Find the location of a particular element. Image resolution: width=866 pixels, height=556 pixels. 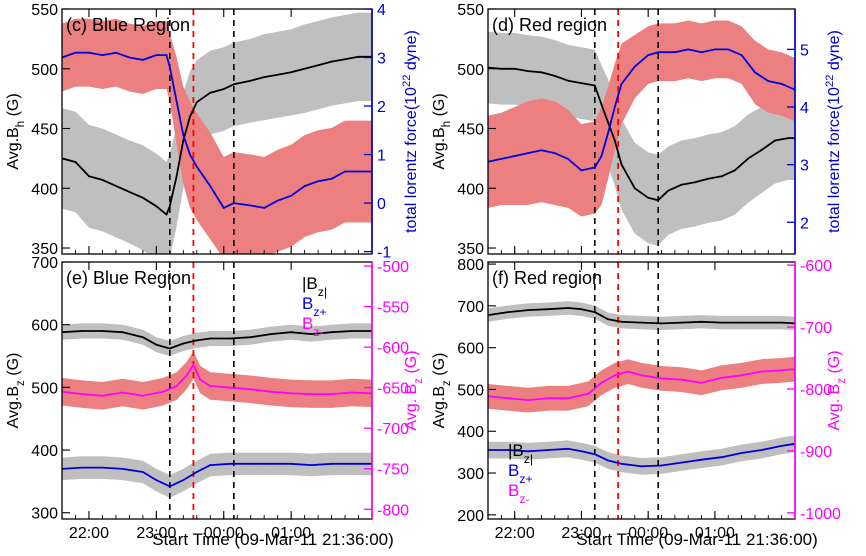

y2-tick-label: -600 is located at coordinates (393, 348).